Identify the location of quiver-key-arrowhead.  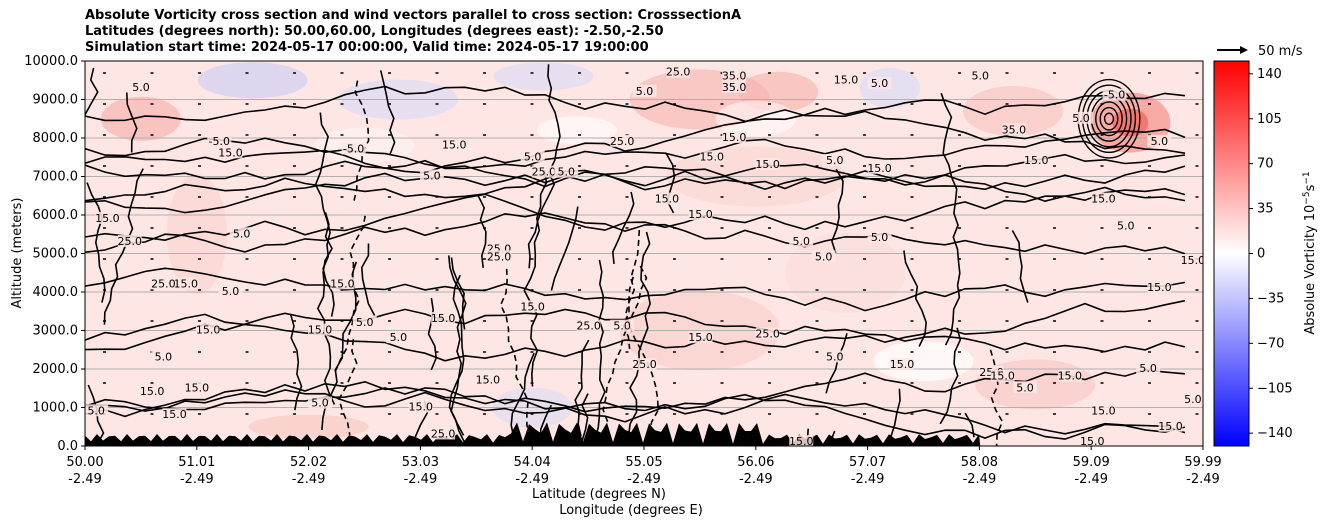
(1244, 50).